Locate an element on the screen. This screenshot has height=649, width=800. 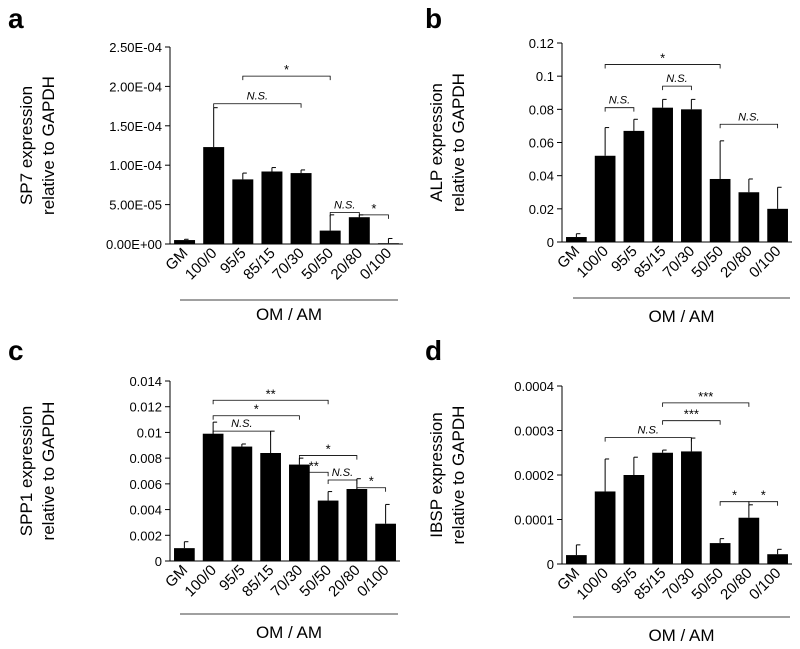
panel-letter-a: a is located at coordinates (16, 18).